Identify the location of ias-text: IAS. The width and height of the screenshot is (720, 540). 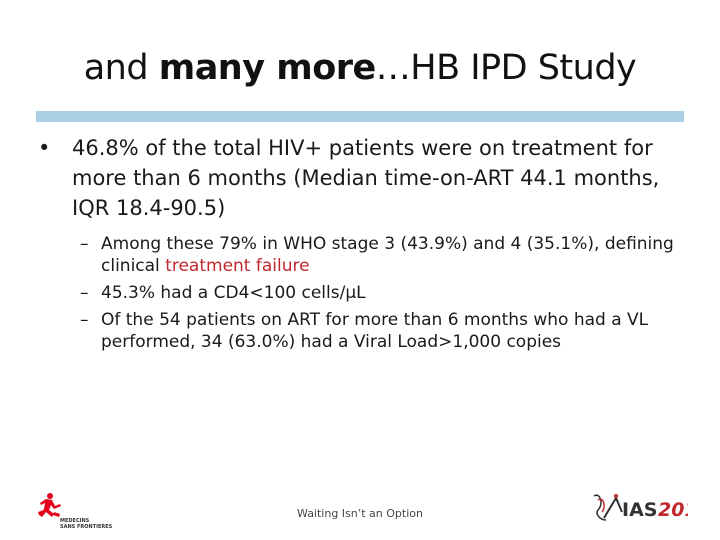
(639, 510).